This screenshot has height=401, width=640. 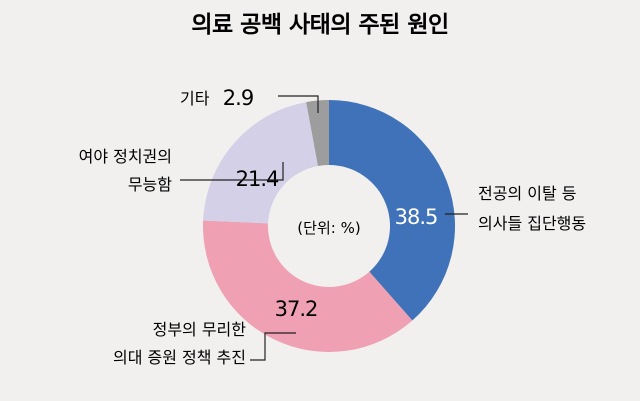 What do you see at coordinates (328, 228) in the screenshot?
I see `unit-note: (단위: %)` at bounding box center [328, 228].